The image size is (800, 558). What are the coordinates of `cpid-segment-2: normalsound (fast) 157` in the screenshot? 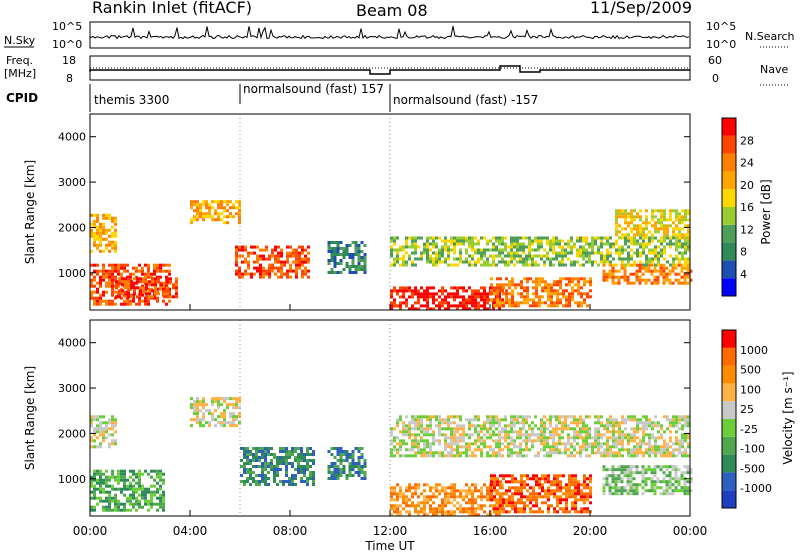 It's located at (313, 89).